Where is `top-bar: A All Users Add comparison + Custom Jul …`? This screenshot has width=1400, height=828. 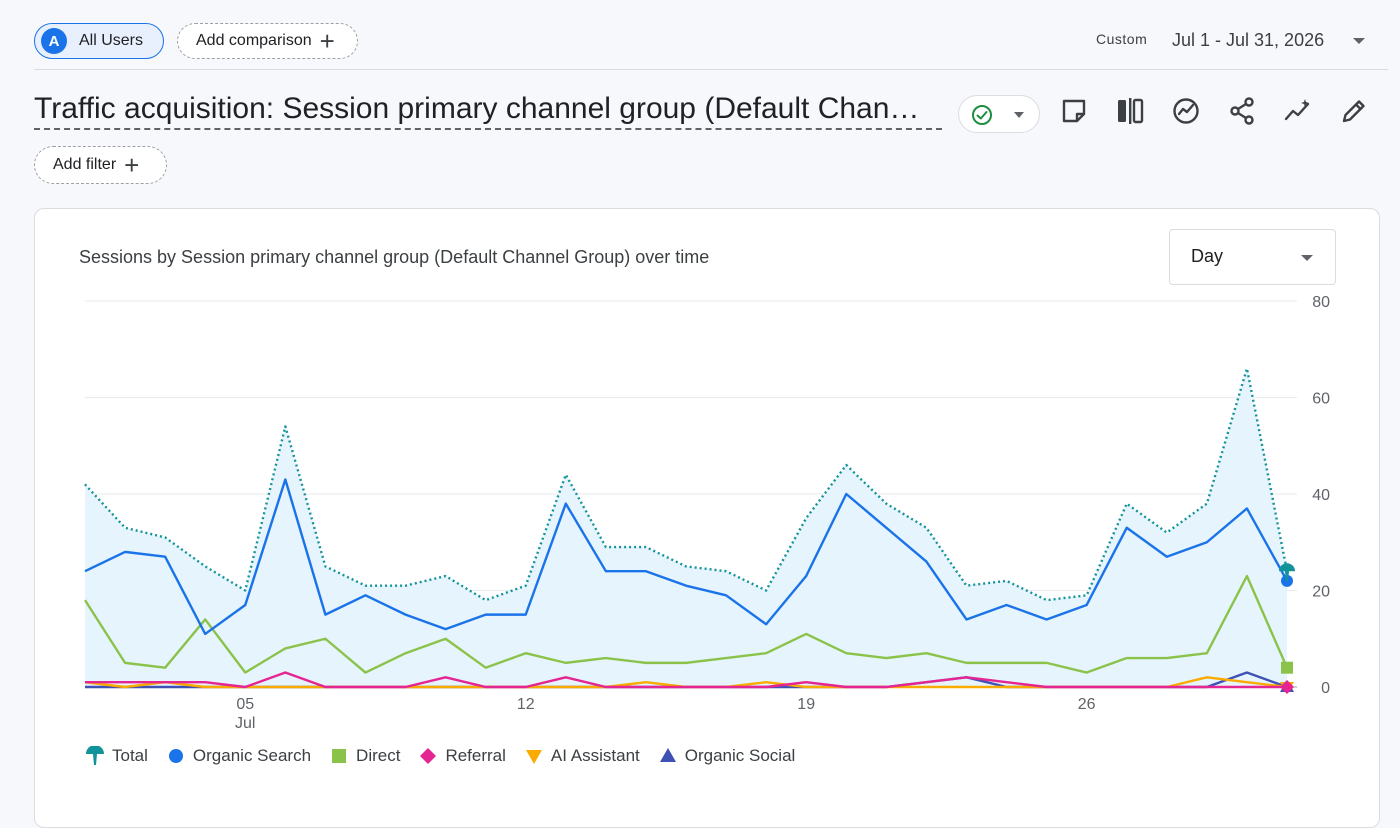 top-bar: A All Users Add comparison + Custom Jul … is located at coordinates (700, 35).